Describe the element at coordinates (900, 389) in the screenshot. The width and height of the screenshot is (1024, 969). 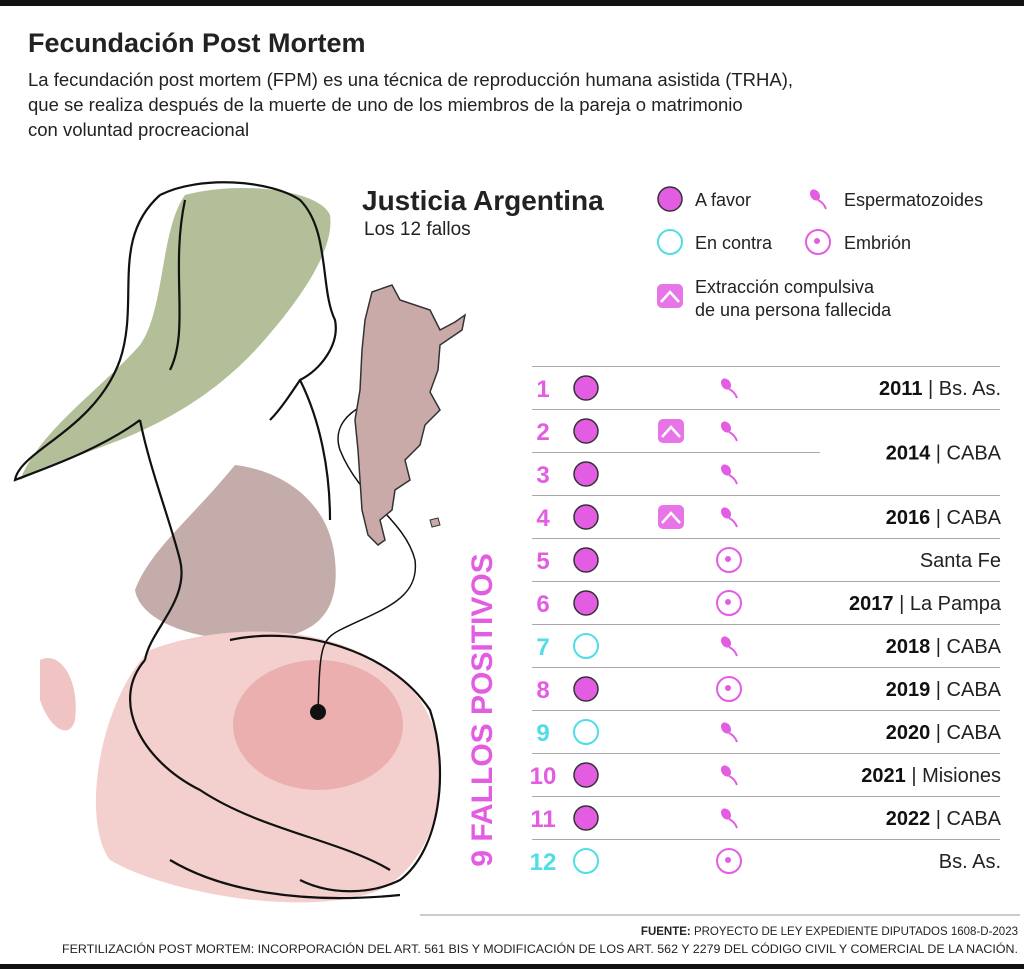
I see `row-year: 2011` at that location.